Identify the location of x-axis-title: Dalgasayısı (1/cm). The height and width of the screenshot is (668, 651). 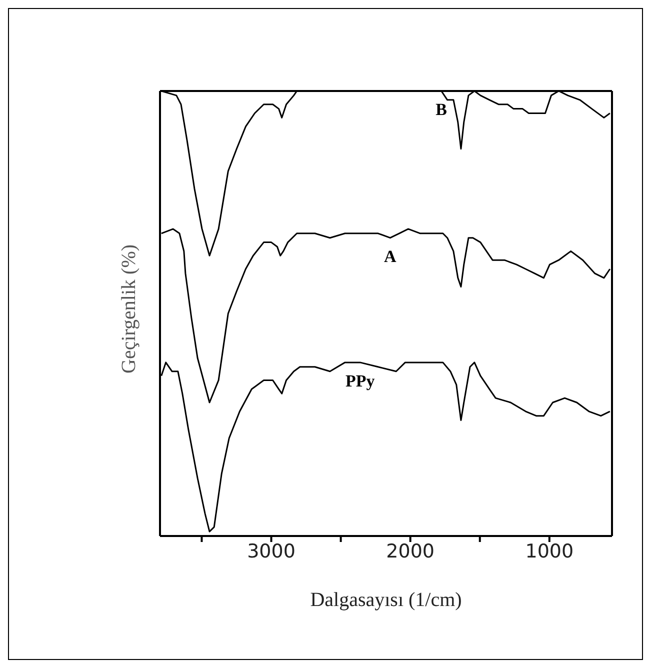
(386, 600).